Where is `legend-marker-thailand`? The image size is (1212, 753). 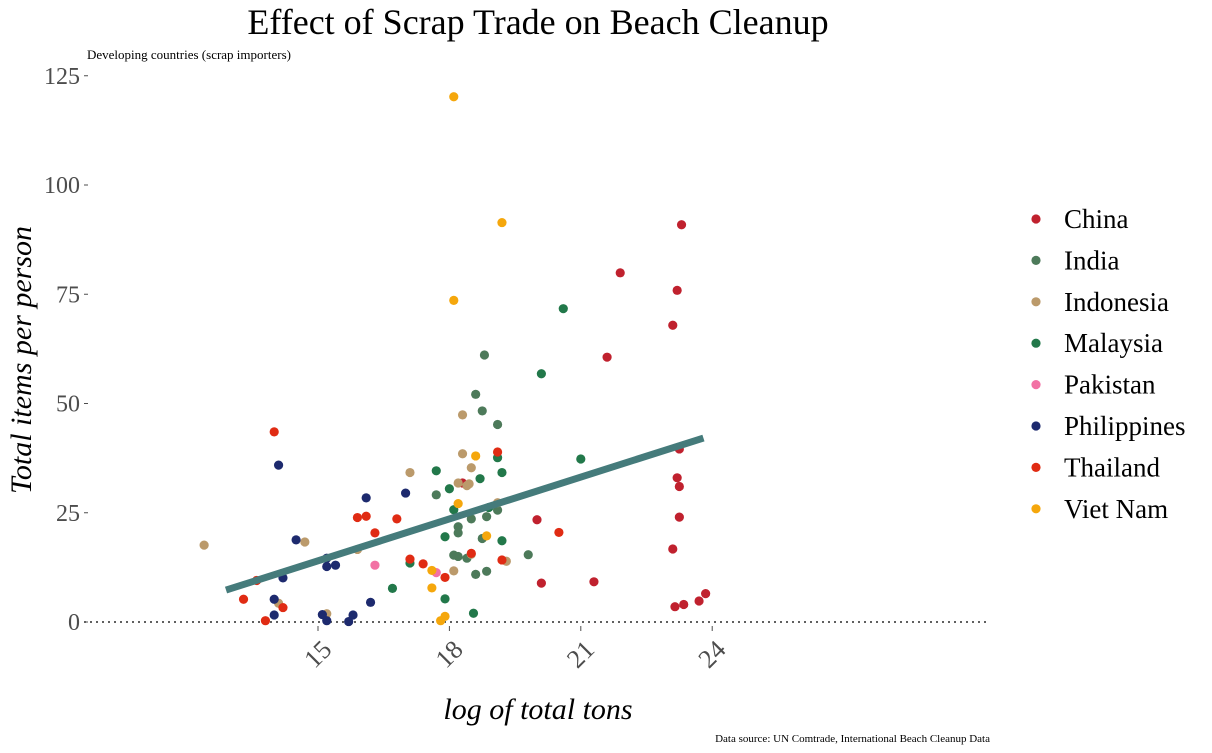 legend-marker-thailand is located at coordinates (1036, 467).